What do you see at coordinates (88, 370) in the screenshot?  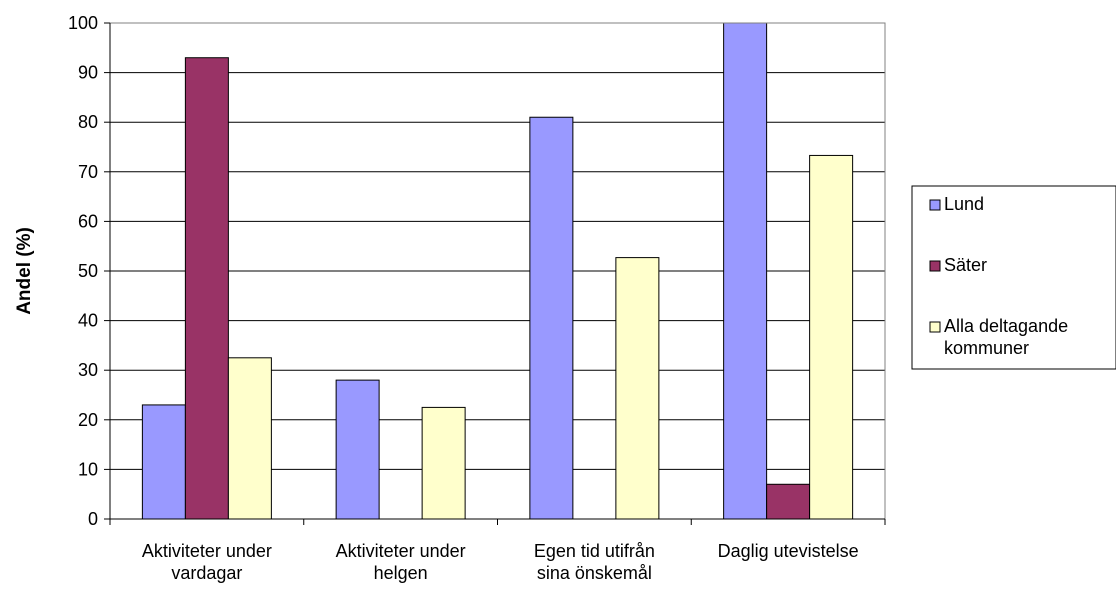 I see `y-tick-label: 30` at bounding box center [88, 370].